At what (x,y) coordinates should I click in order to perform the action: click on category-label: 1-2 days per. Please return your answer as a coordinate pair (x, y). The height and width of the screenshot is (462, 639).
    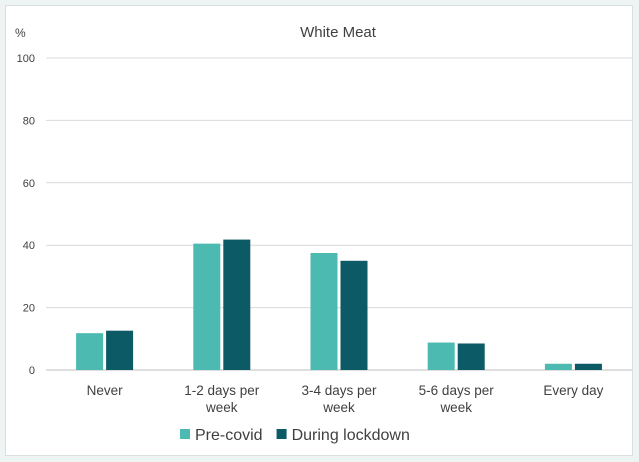
    Looking at the image, I should click on (222, 390).